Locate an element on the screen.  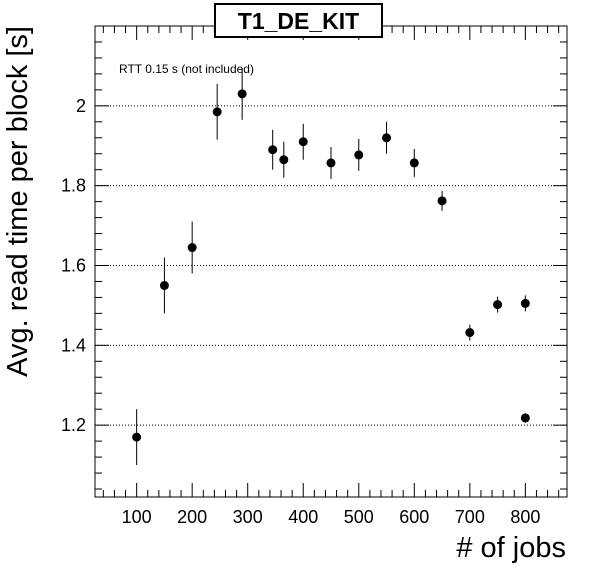
x-axis-title: # of jobs is located at coordinates (511, 548).